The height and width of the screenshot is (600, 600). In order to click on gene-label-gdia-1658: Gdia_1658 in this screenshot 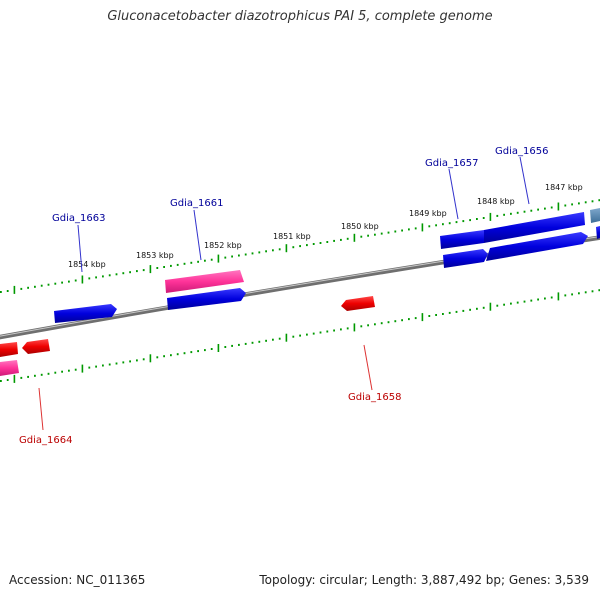, I will do `click(374, 397)`.